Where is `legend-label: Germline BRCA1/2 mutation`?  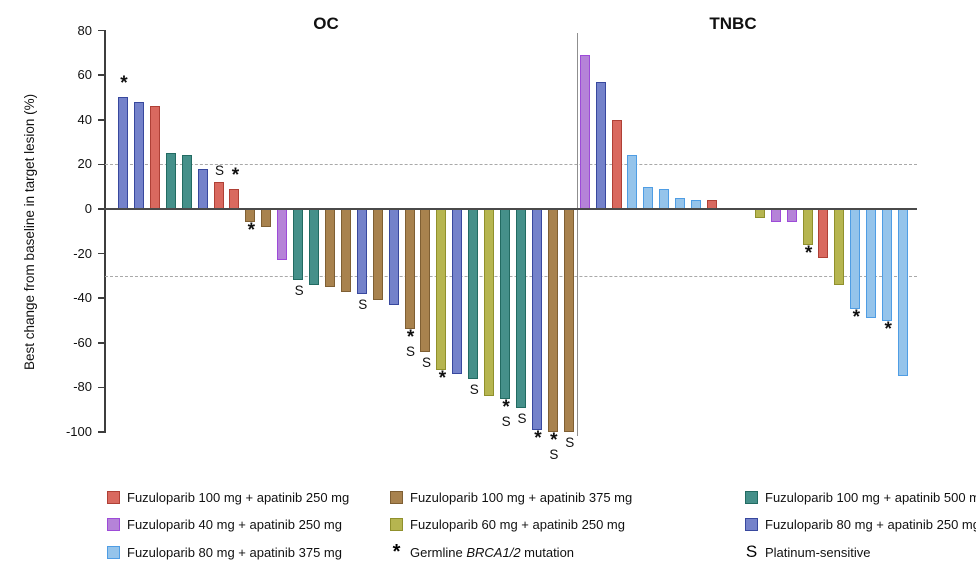 legend-label: Germline BRCA1/2 mutation is located at coordinates (492, 552).